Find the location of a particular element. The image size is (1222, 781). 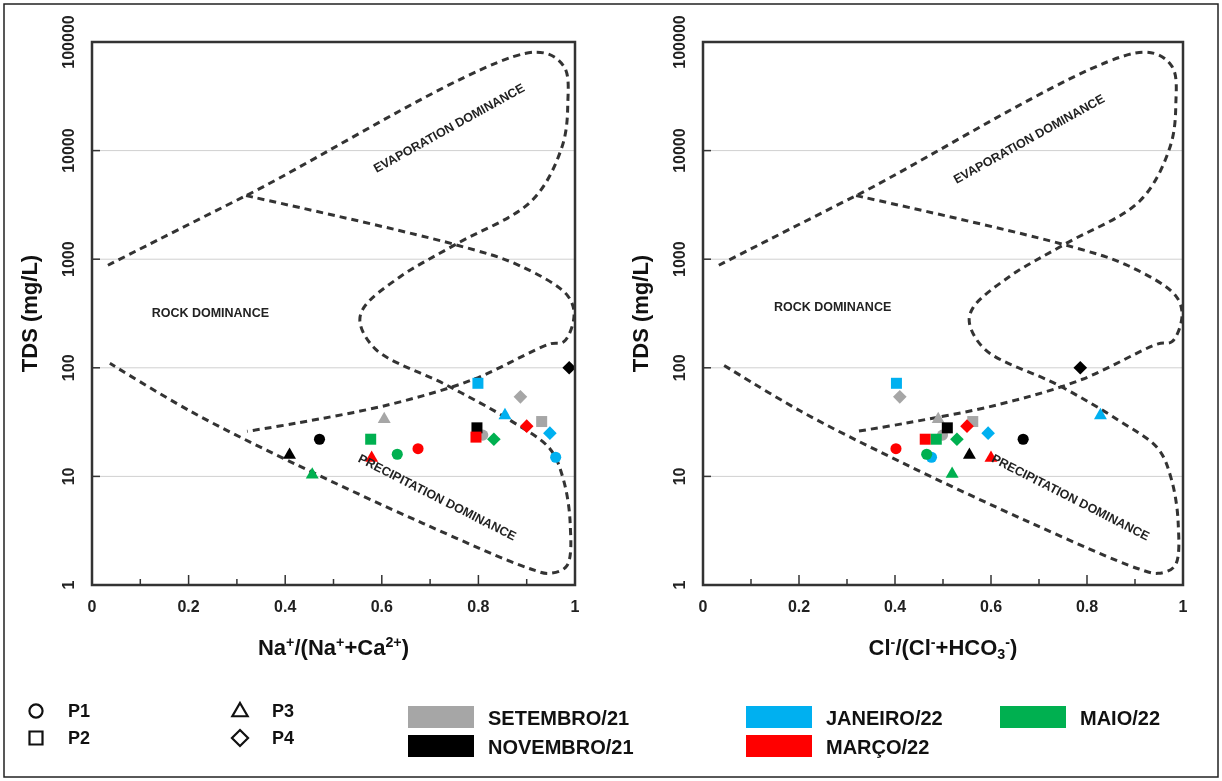

legend-label: MARÇO/22 is located at coordinates (878, 747).